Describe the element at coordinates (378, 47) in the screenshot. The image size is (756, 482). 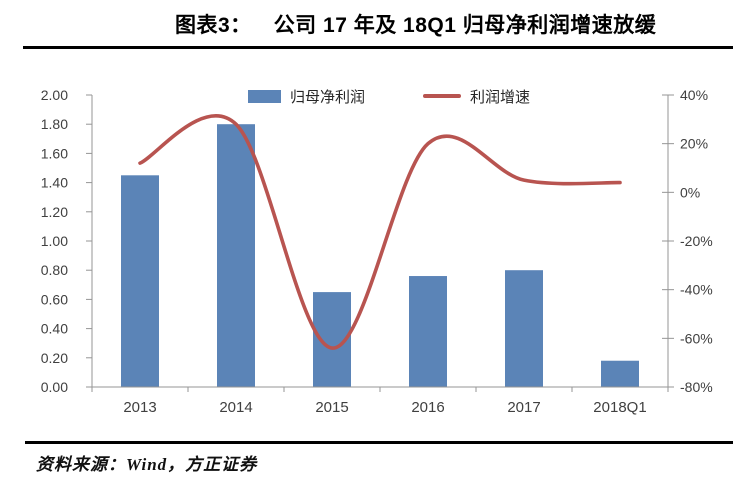
I see `title-divider-rule` at that location.